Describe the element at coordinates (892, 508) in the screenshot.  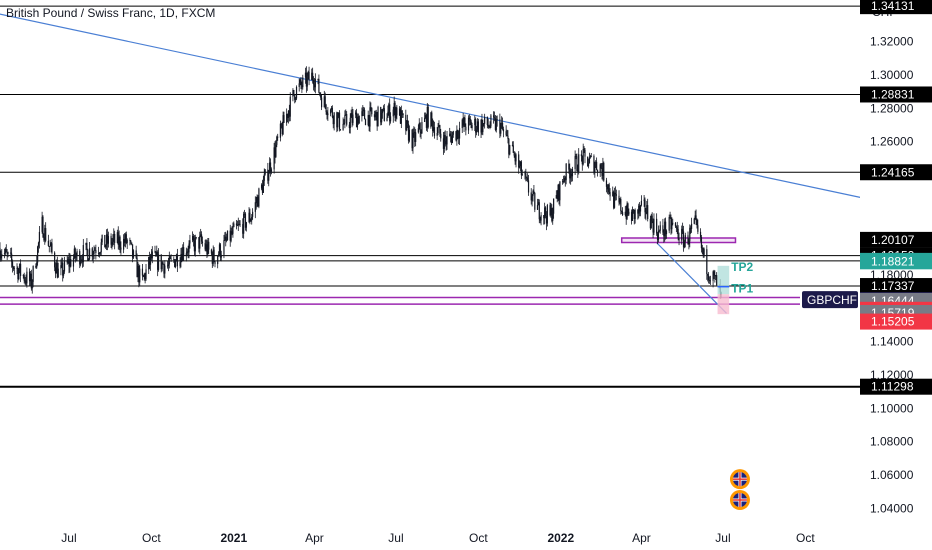
I see `y-tick-label: 1.04000` at that location.